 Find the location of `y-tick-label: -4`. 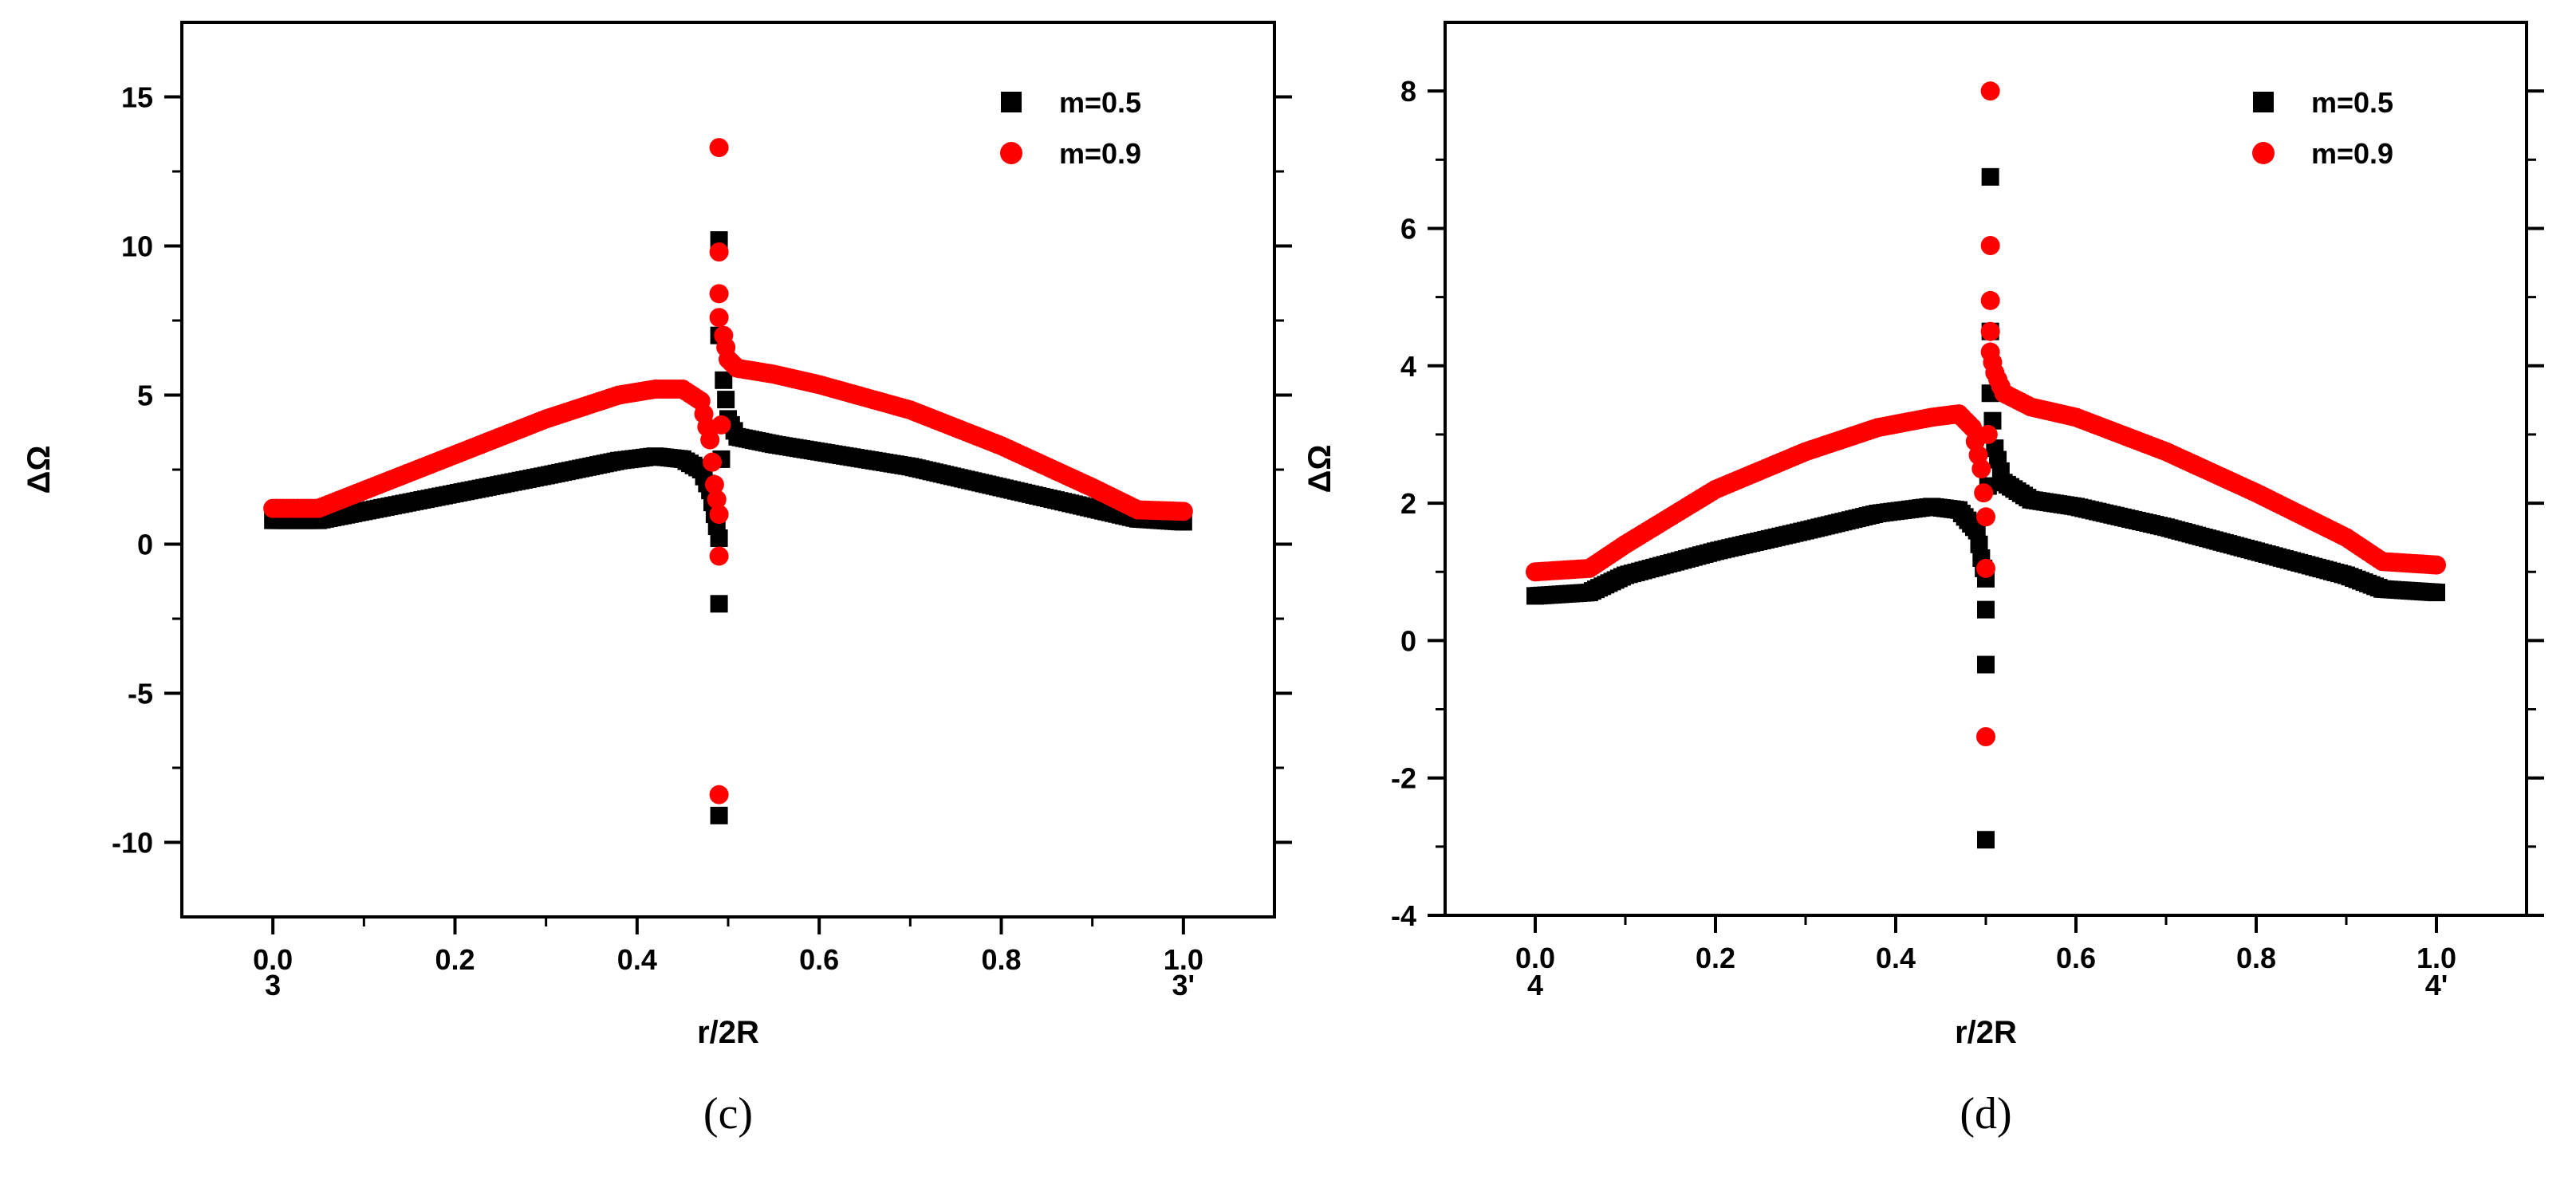

y-tick-label: -4 is located at coordinates (1403, 915).